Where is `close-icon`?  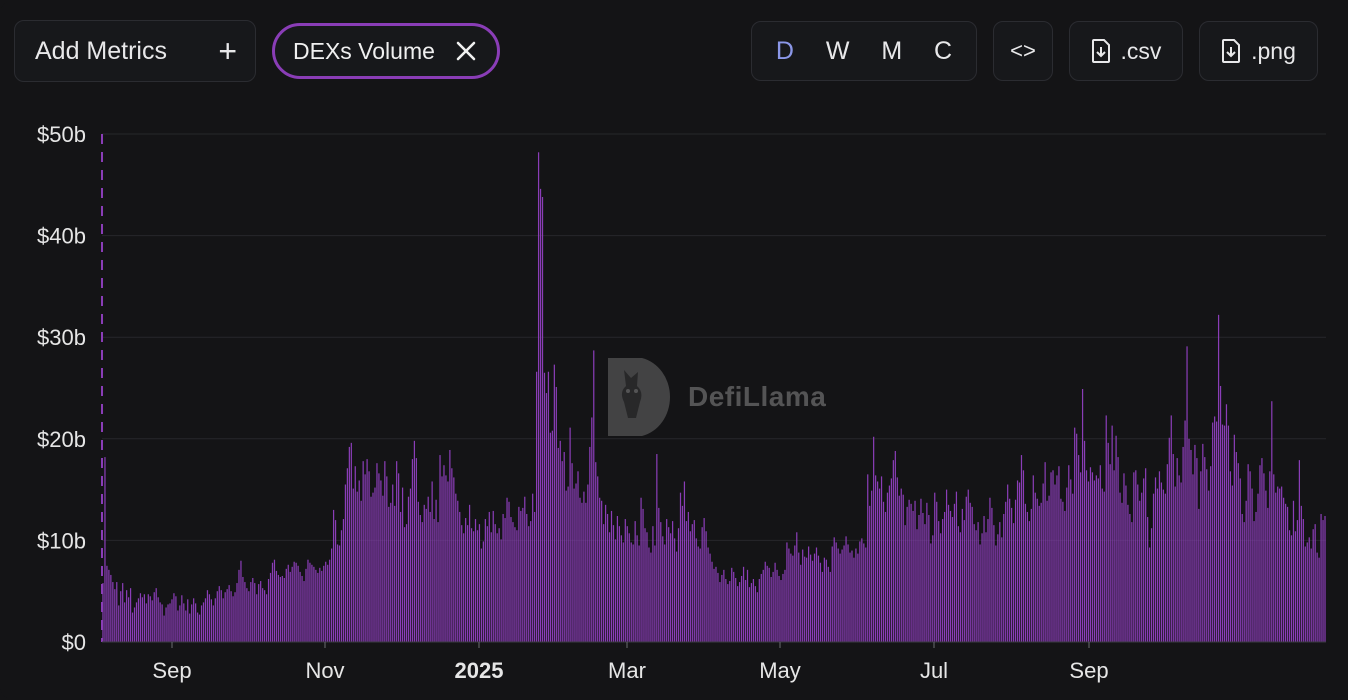
close-icon is located at coordinates (466, 51).